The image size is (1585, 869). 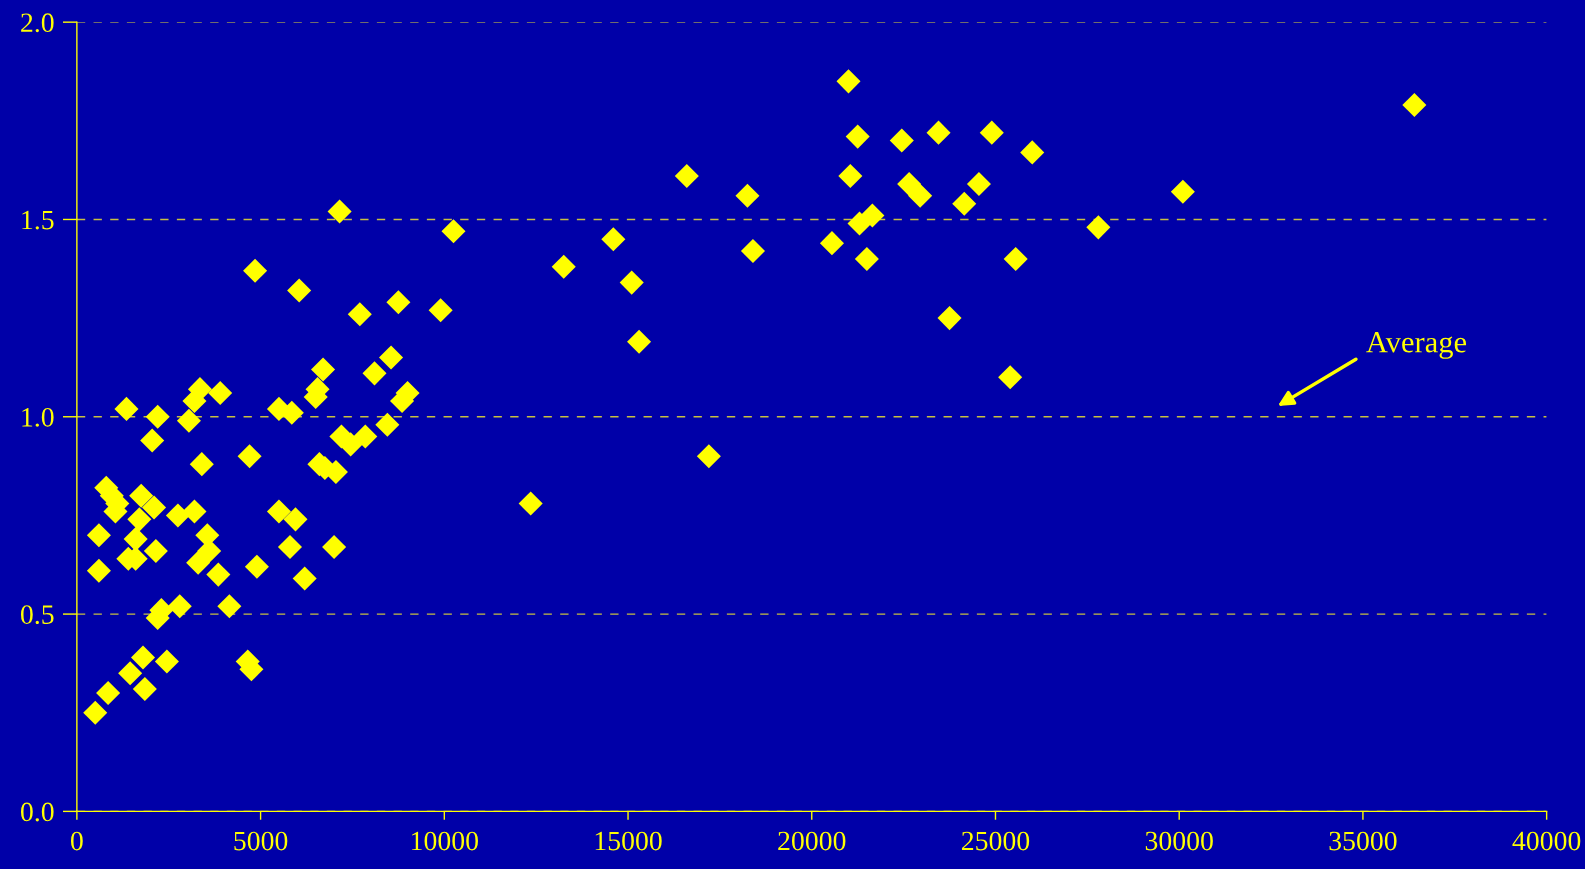 I want to click on y-tick-label: 0.5, so click(x=37, y=615).